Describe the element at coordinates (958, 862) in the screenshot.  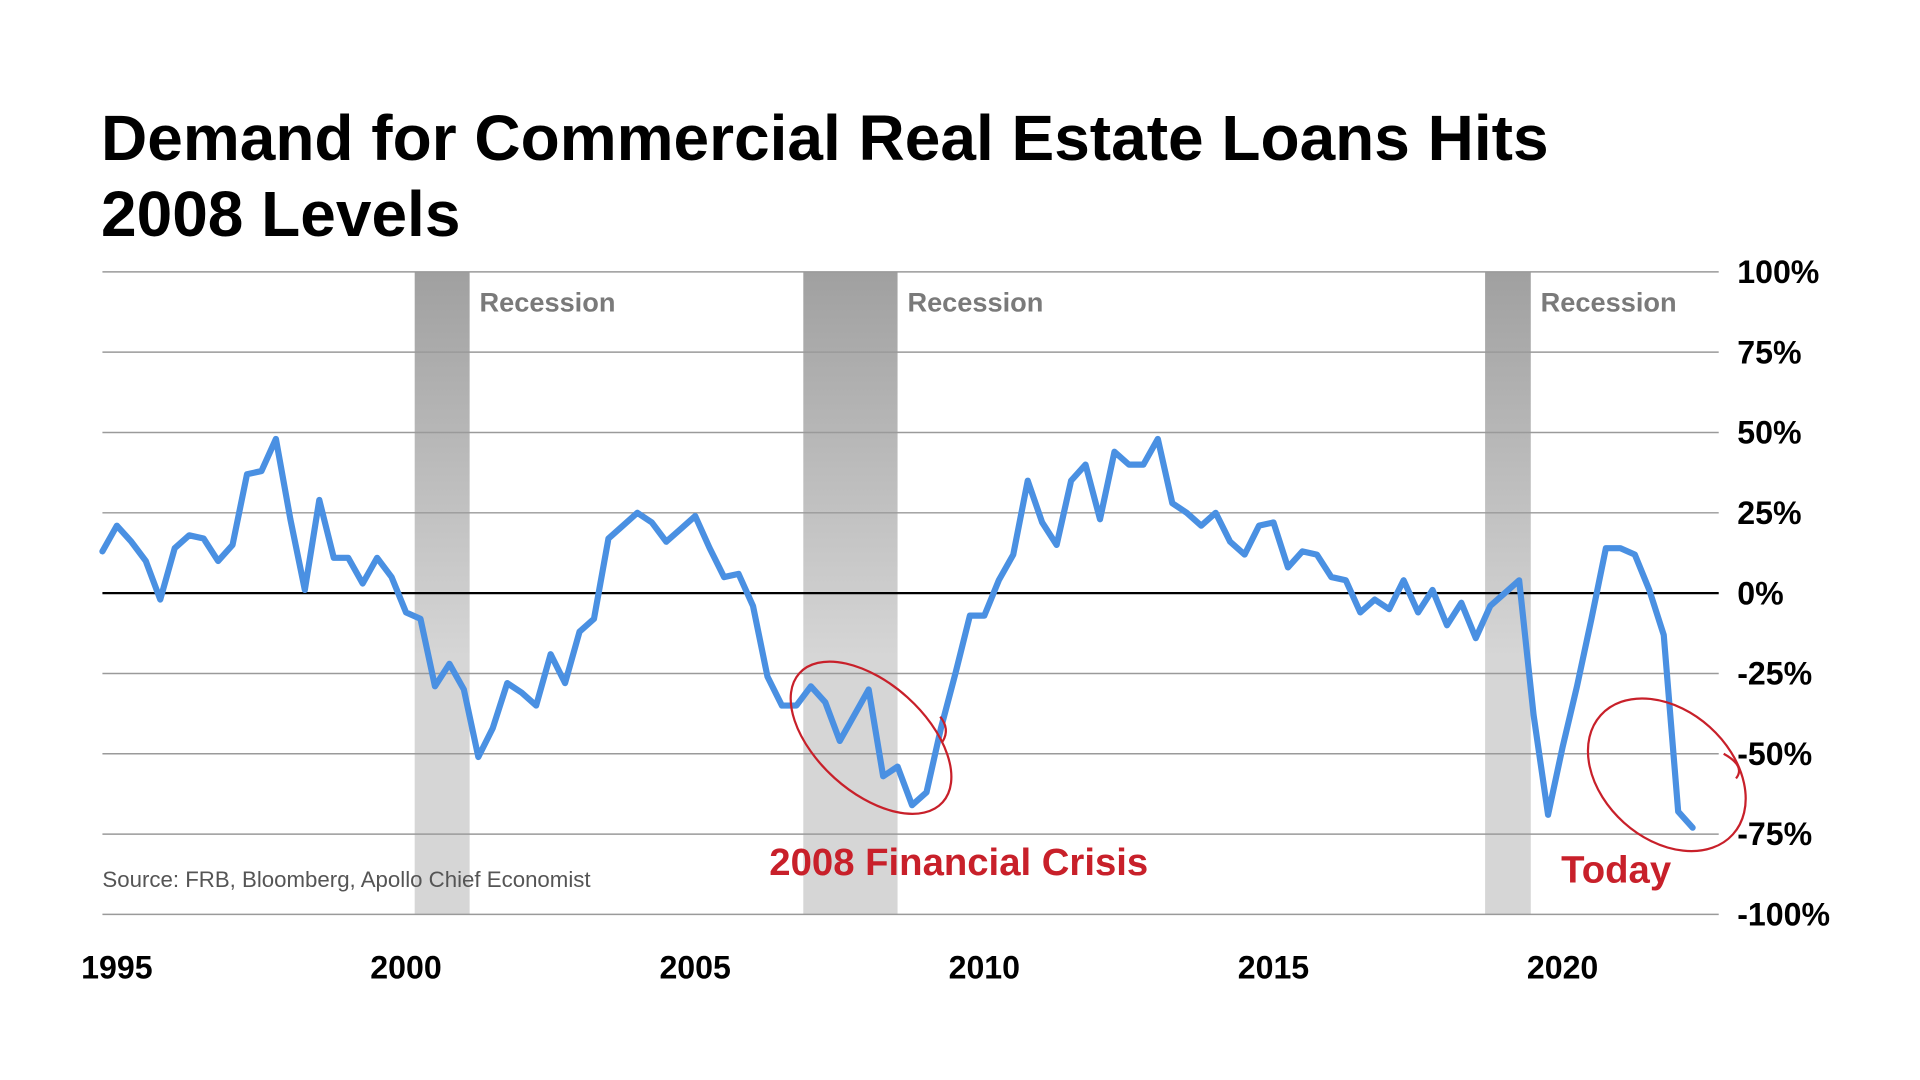
I see `annotation: 2008 Financial Crisis` at that location.